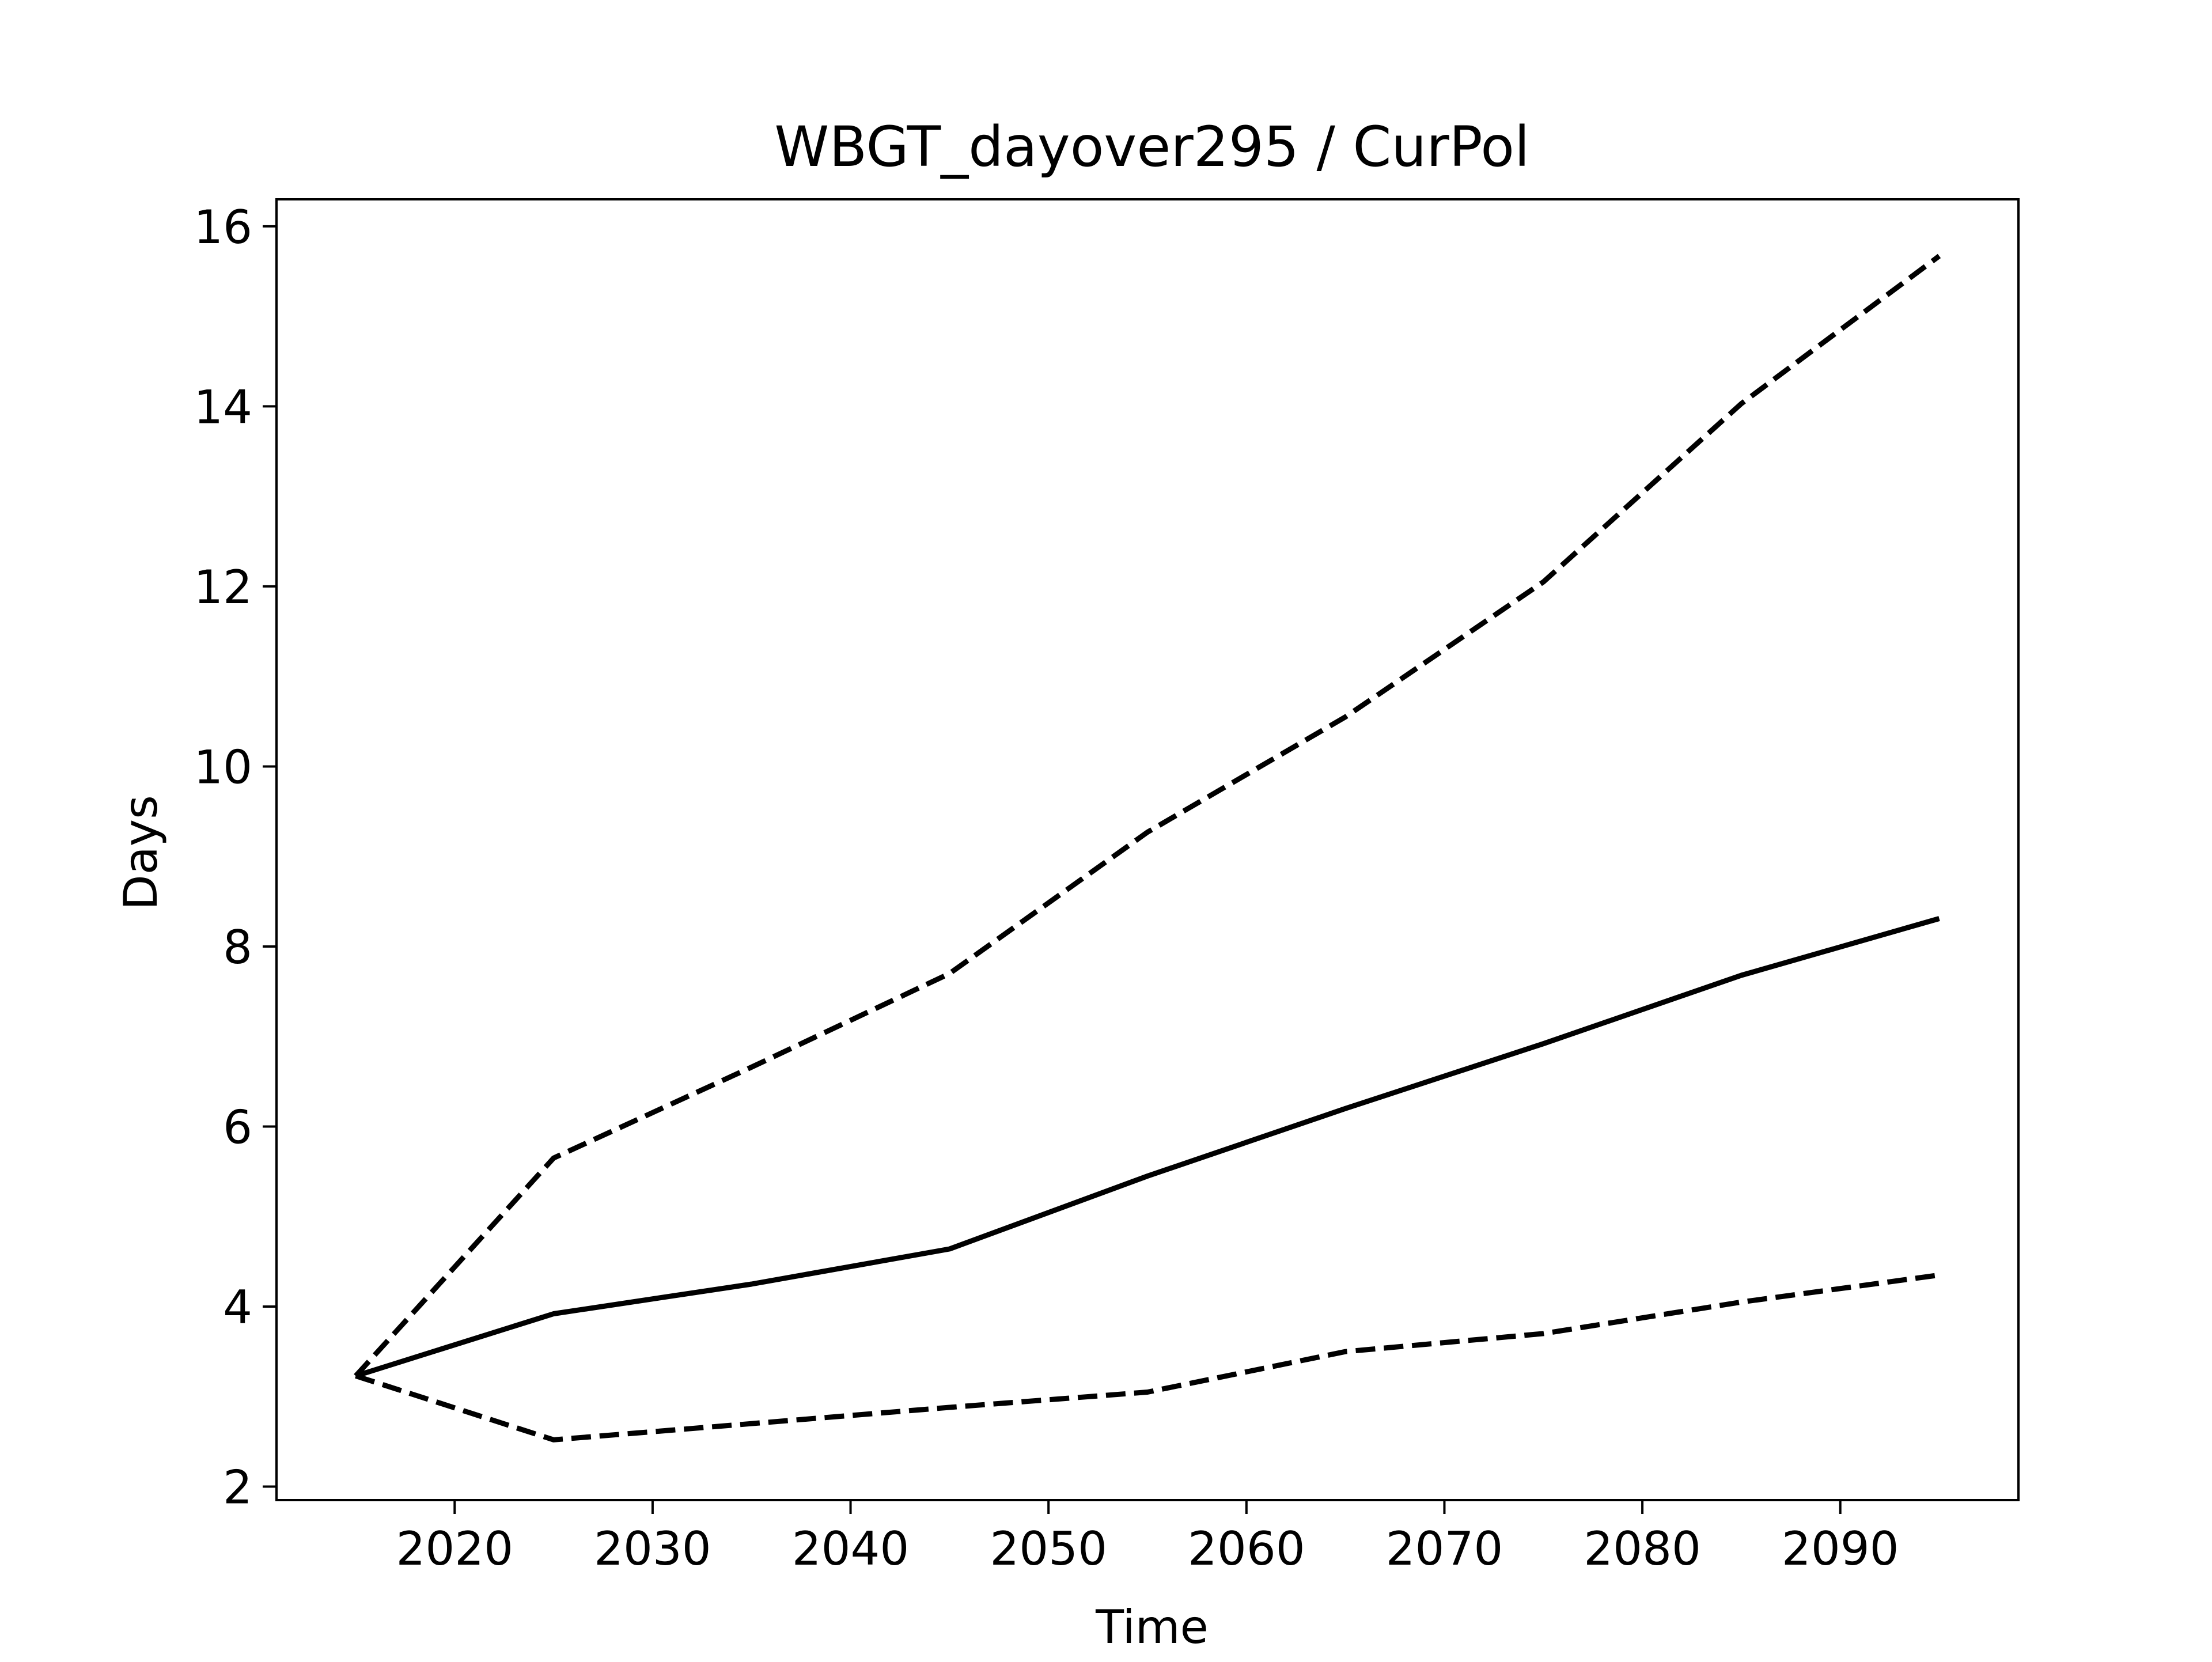 The height and width of the screenshot is (1662, 2212). What do you see at coordinates (1048, 1549) in the screenshot?
I see `x-tick-label: 2050` at bounding box center [1048, 1549].